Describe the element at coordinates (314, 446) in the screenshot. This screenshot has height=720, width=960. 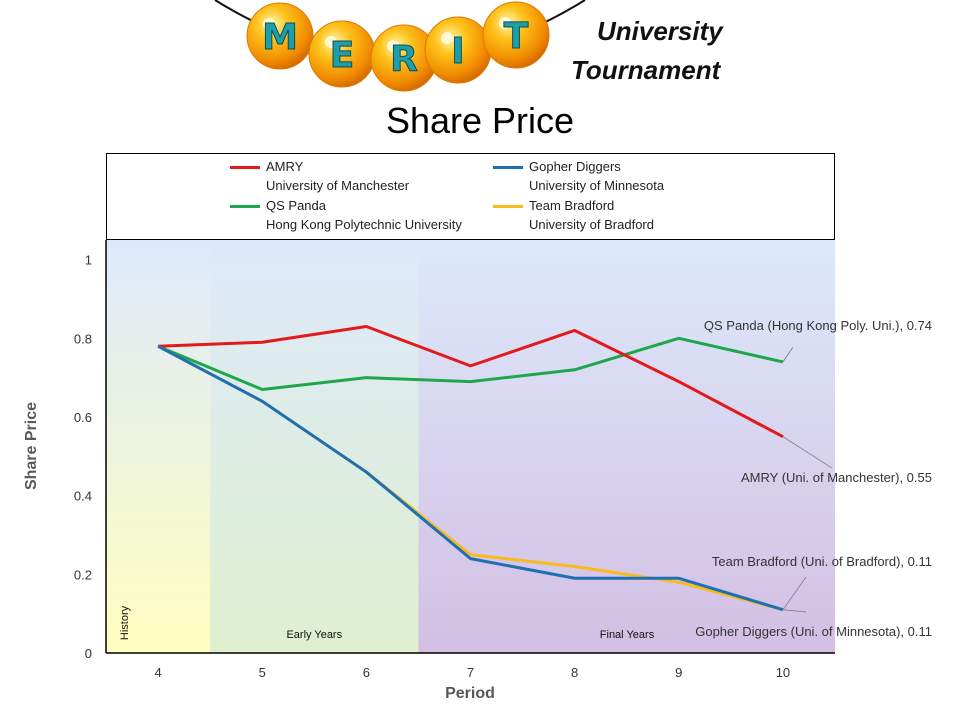
I see `band-early-years` at that location.